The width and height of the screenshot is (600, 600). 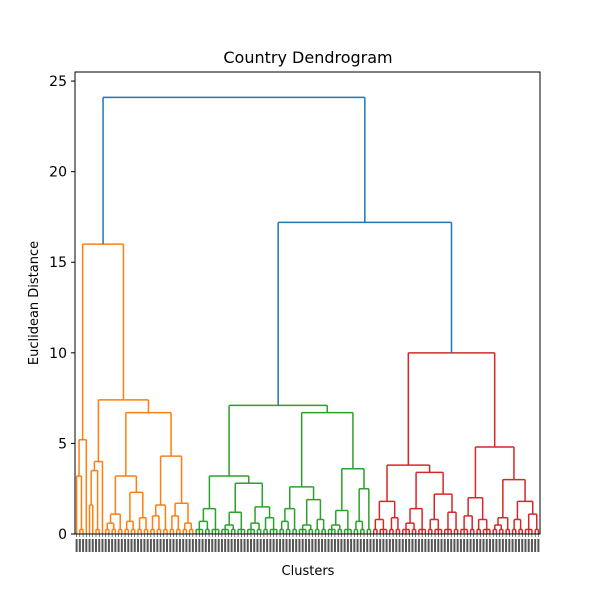 What do you see at coordinates (62, 444) in the screenshot?
I see `y-tick-label: 5` at bounding box center [62, 444].